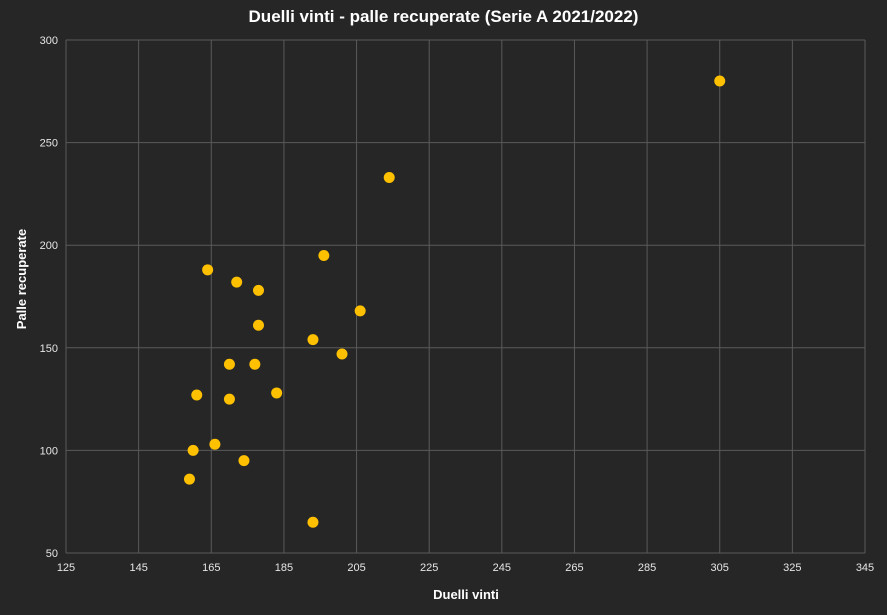 The height and width of the screenshot is (615, 887). Describe the element at coordinates (356, 568) in the screenshot. I see `x-tick-label: 205` at that location.